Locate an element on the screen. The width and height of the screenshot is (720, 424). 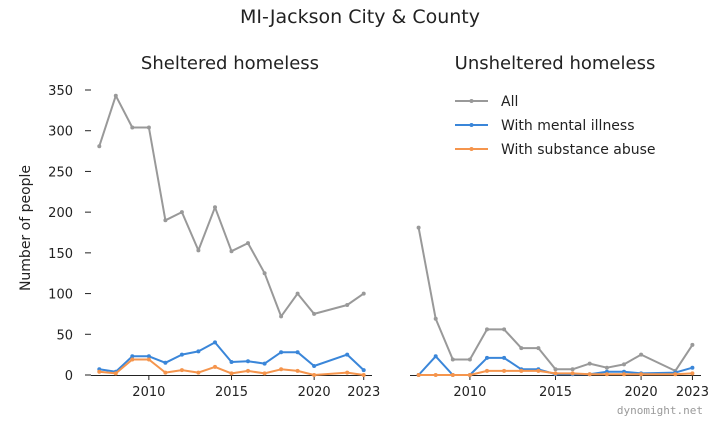
legend-marker-with-substance-abuse is located at coordinates (471, 149).